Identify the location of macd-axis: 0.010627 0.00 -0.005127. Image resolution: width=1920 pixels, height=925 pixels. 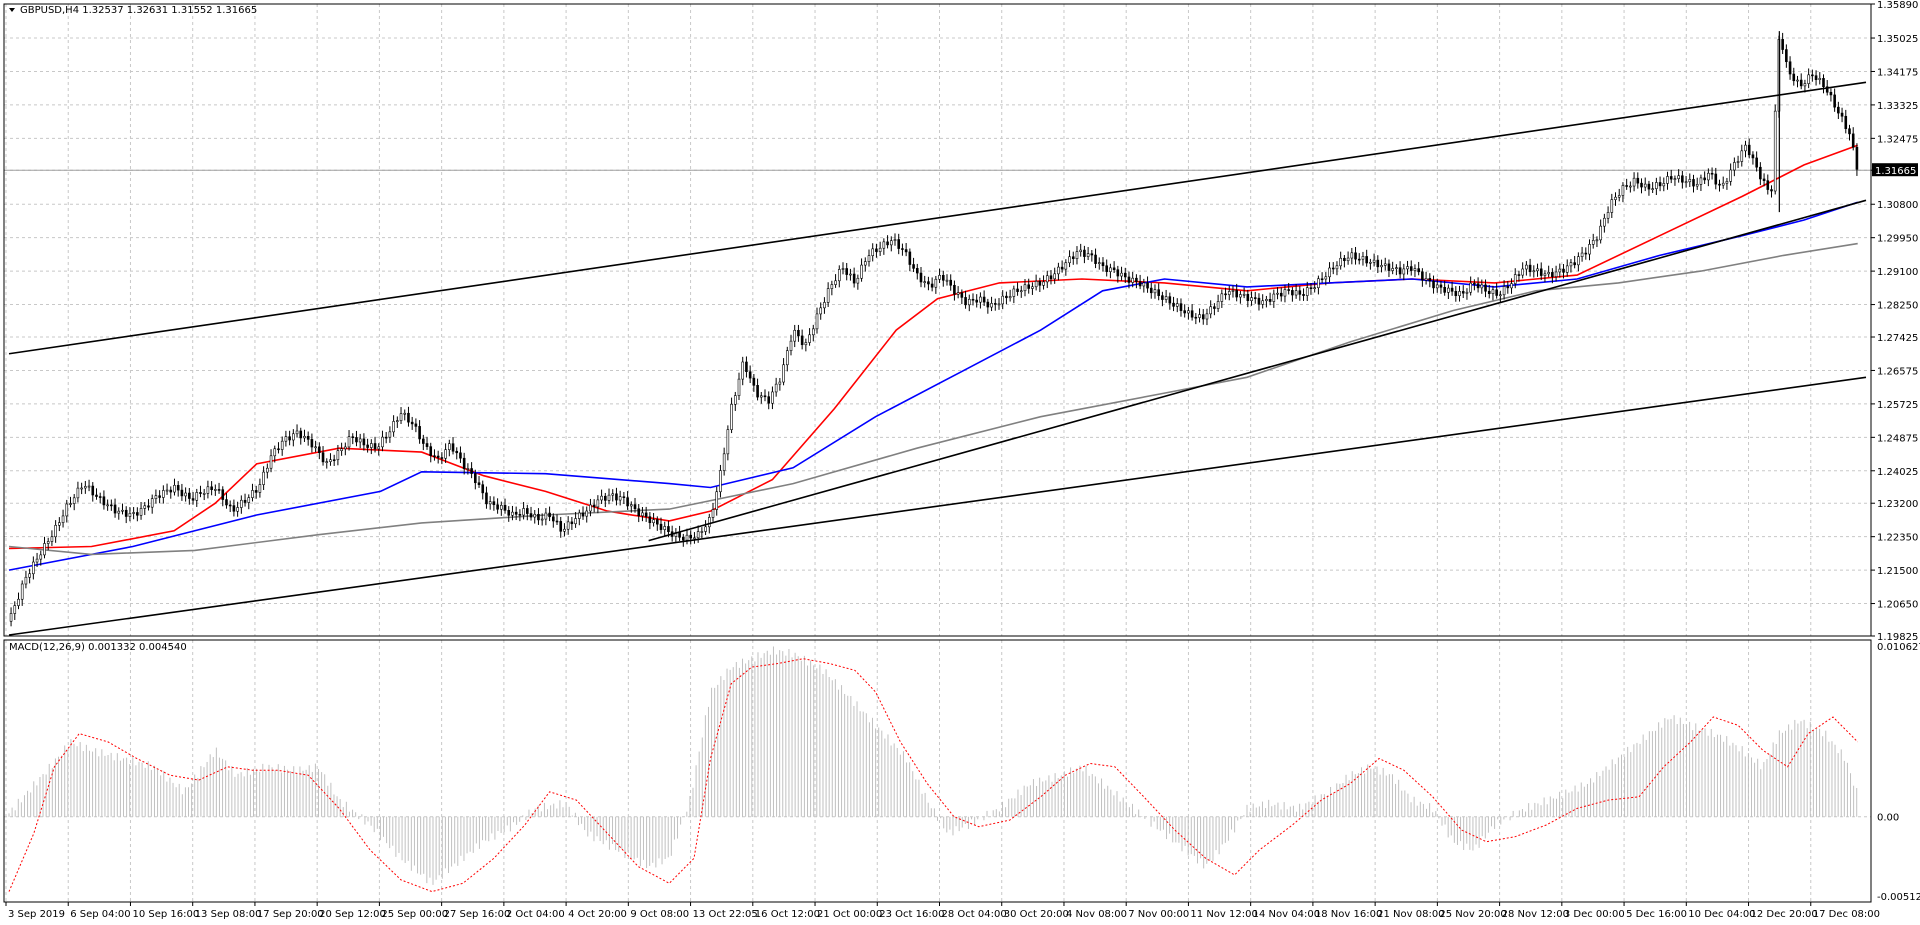
(1898, 772).